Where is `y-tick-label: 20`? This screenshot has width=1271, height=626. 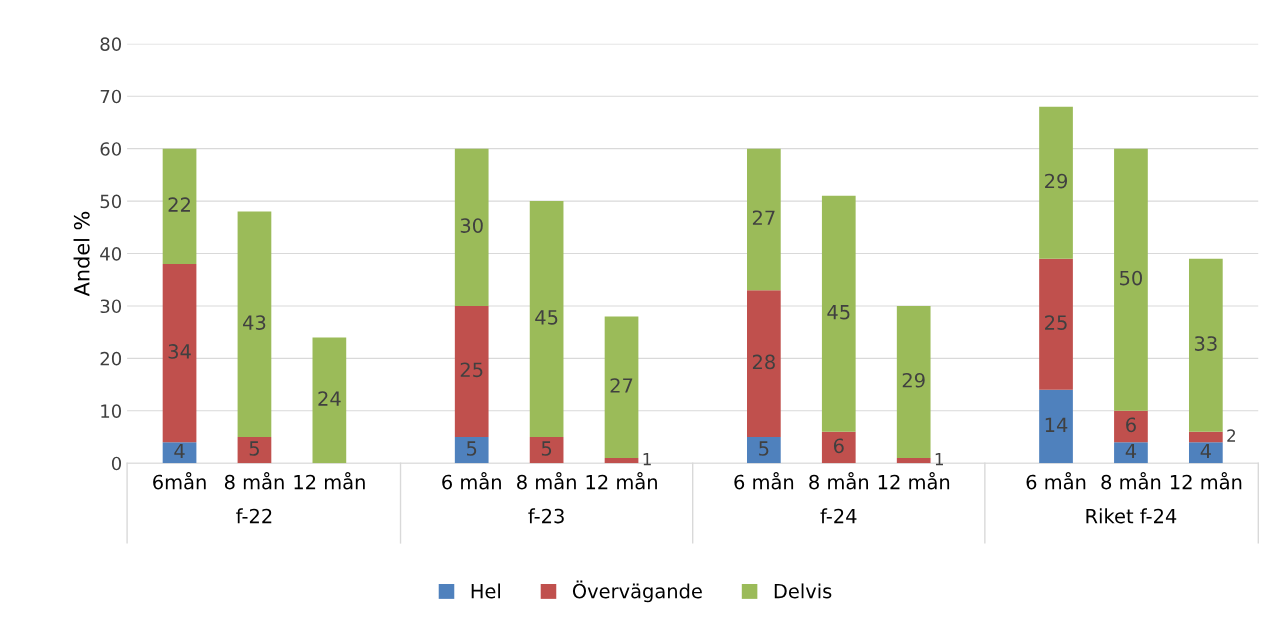
y-tick-label: 20 is located at coordinates (111, 358).